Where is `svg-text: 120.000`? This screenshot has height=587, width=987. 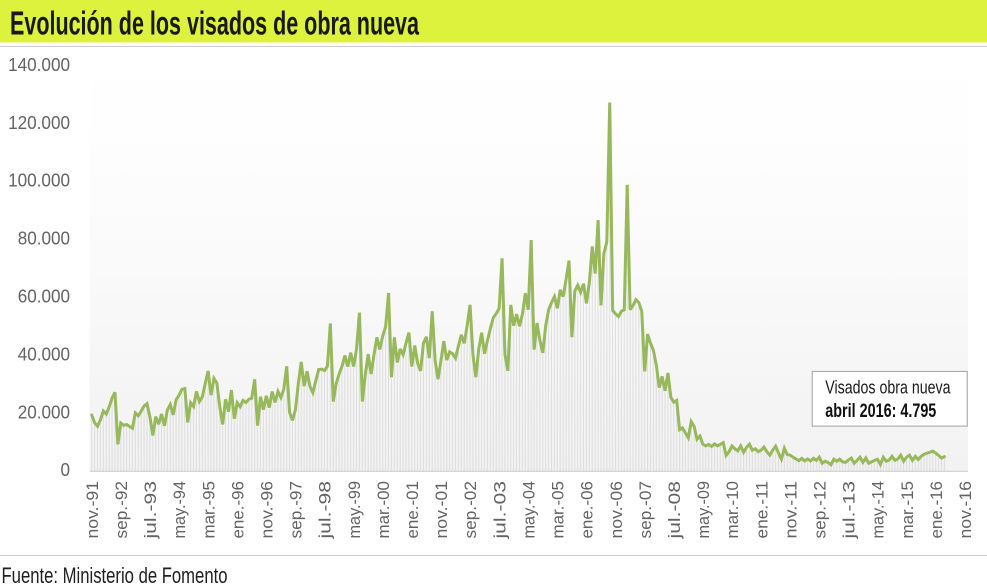
svg-text: 120.000 is located at coordinates (39, 122).